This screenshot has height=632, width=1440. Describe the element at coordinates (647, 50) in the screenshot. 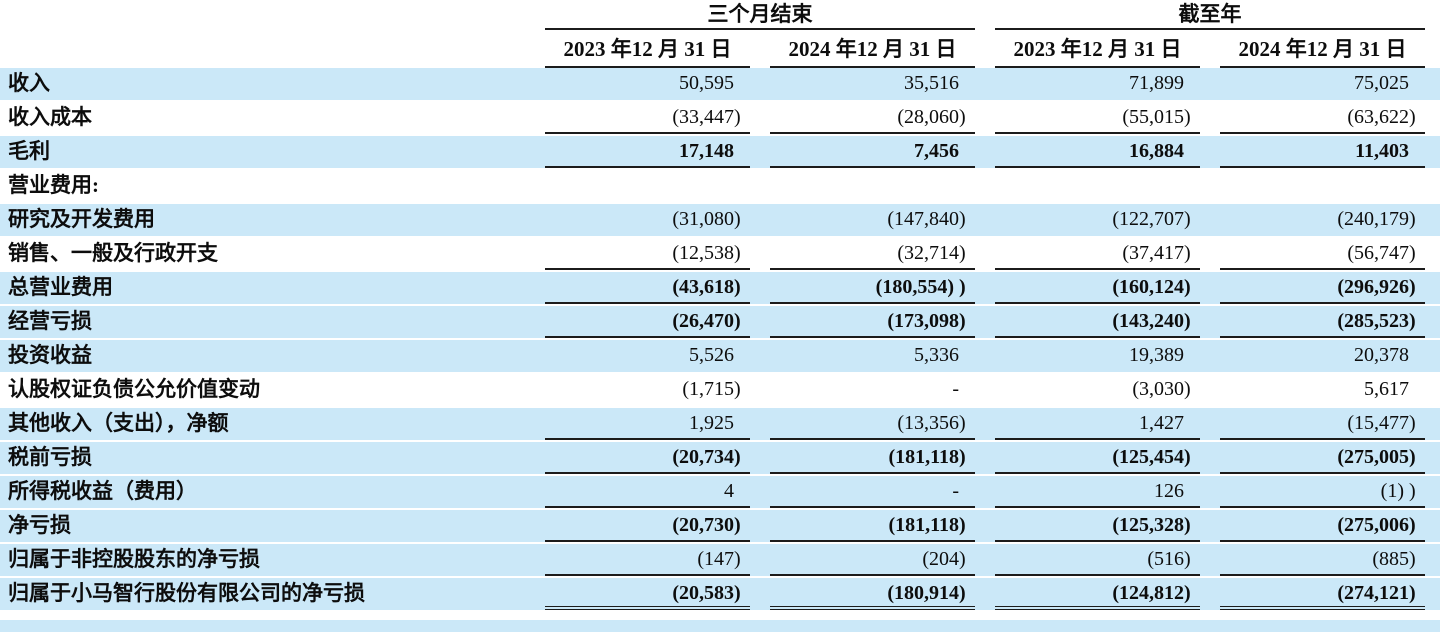

I see `column-header-1: 2023 年12 月 31 日` at that location.